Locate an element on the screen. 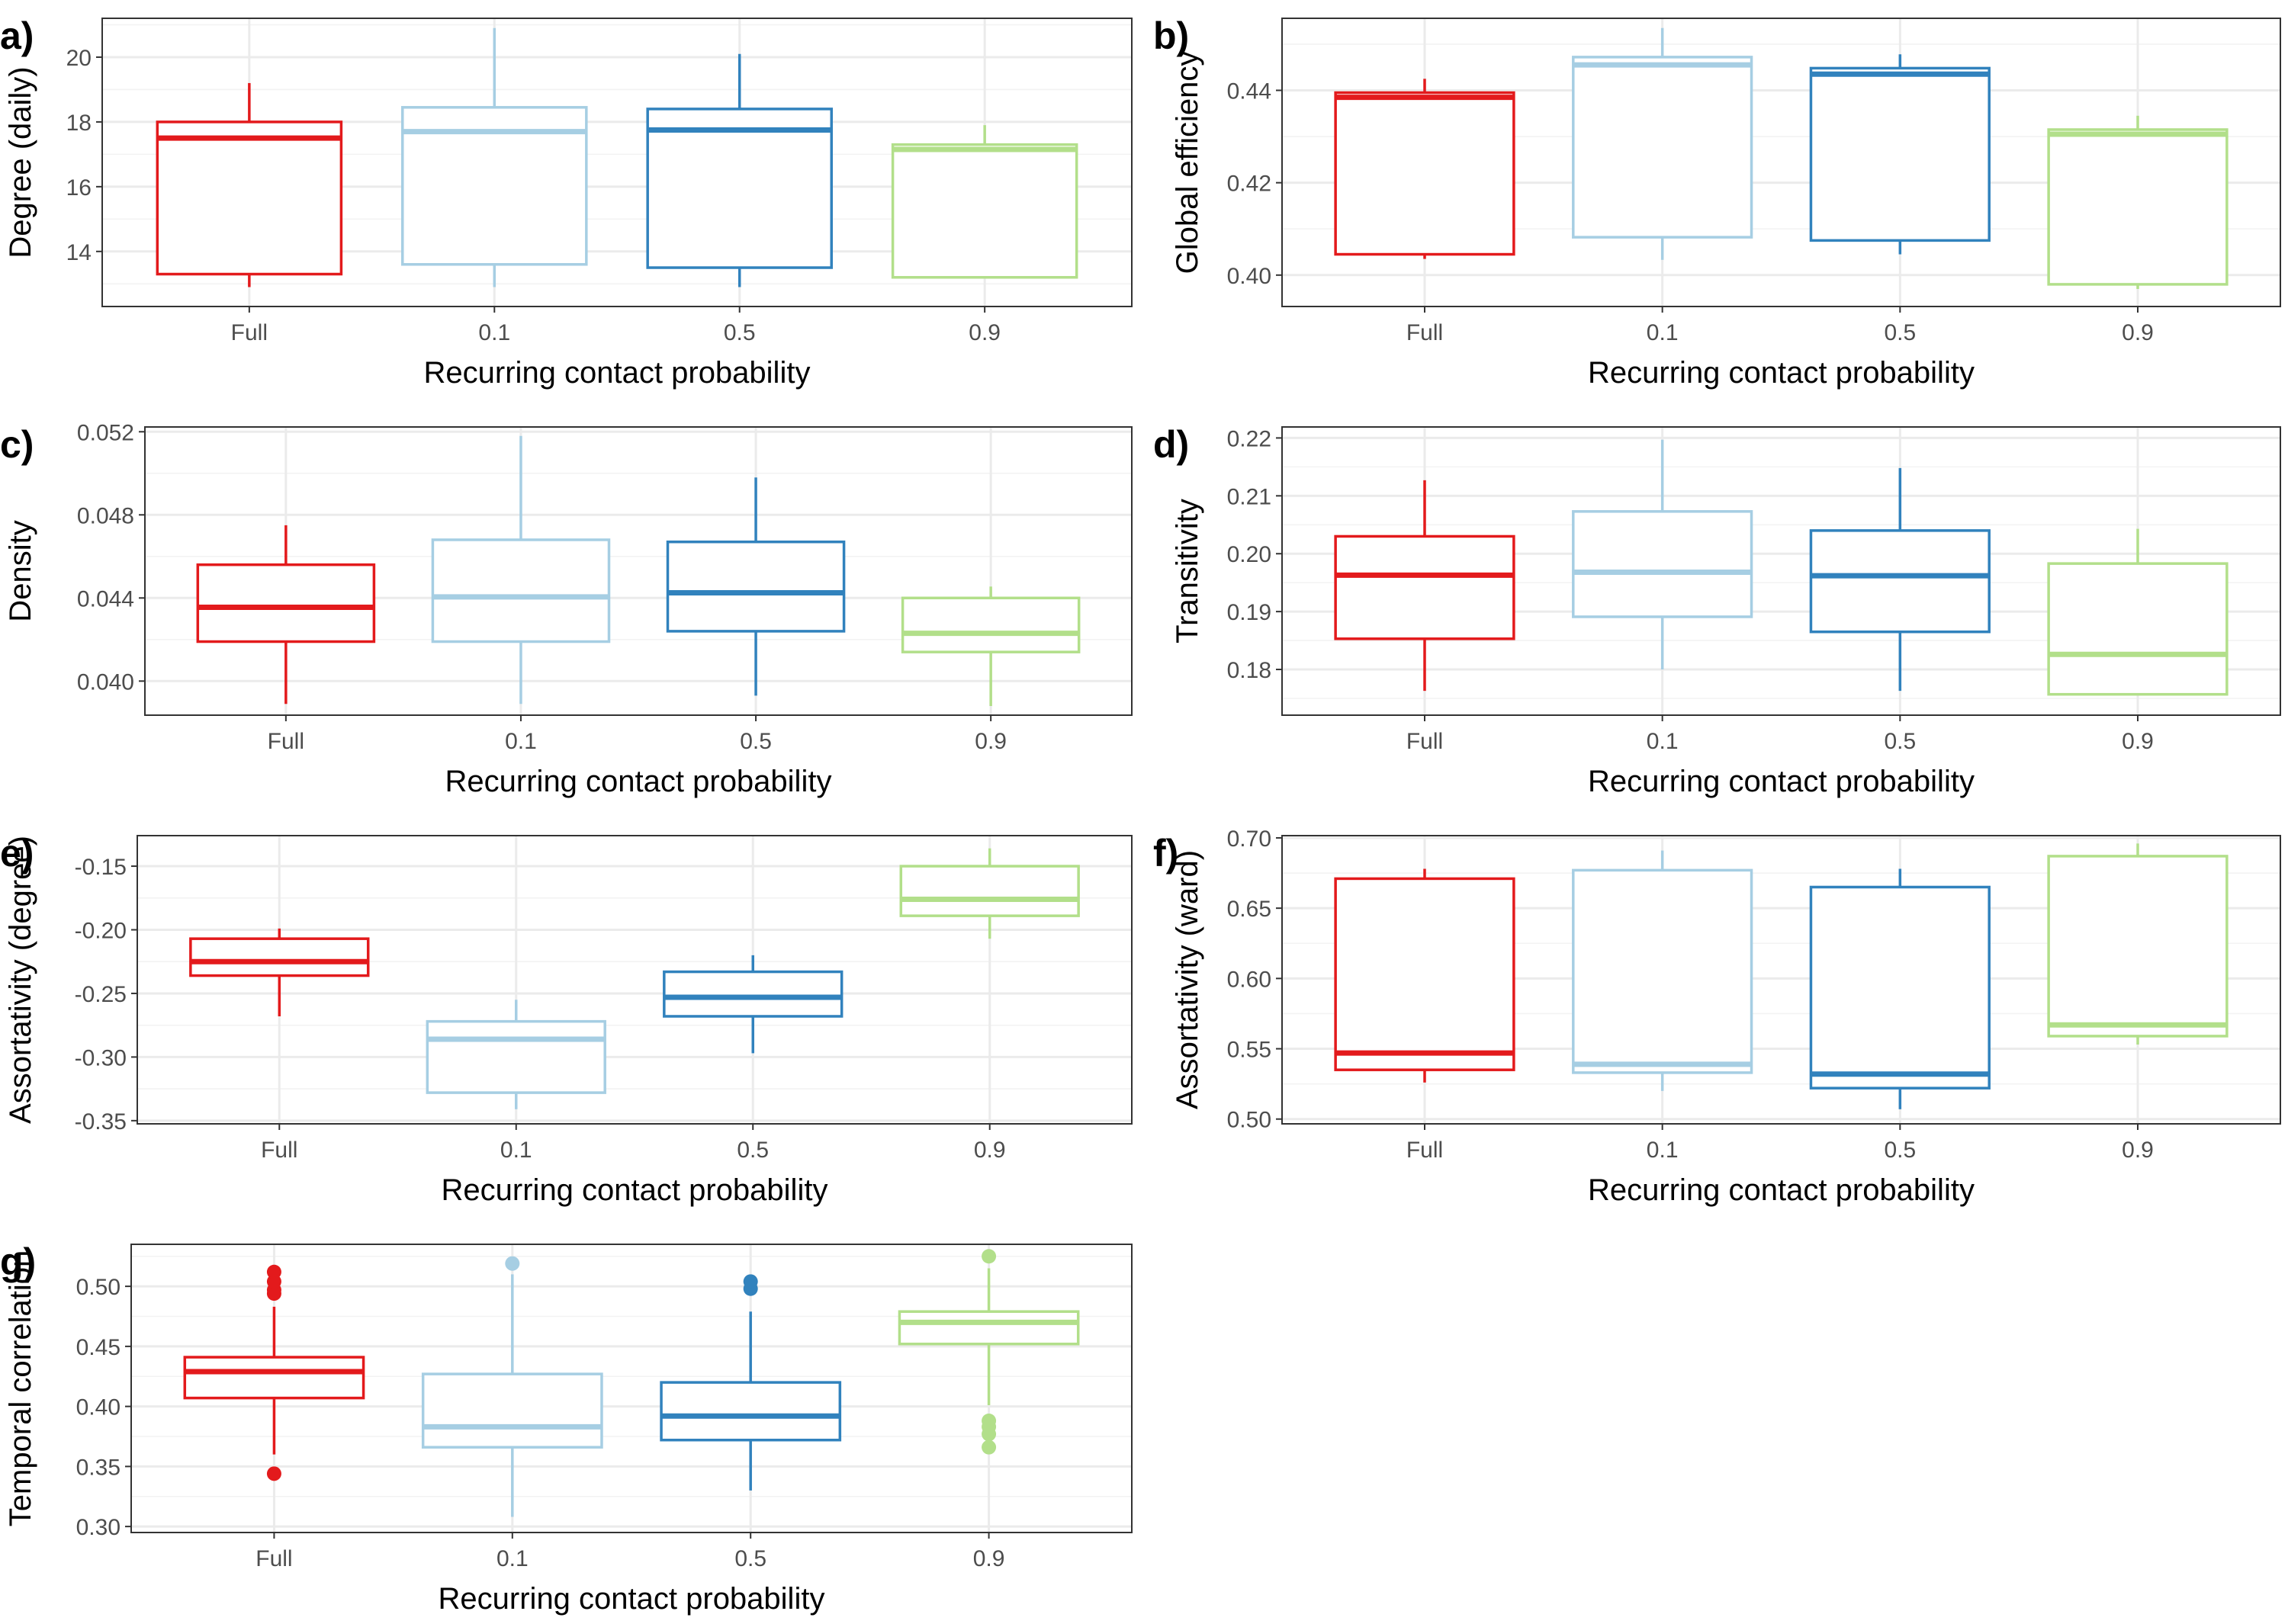  panel-tag-label: g) is located at coordinates (18, 1261).